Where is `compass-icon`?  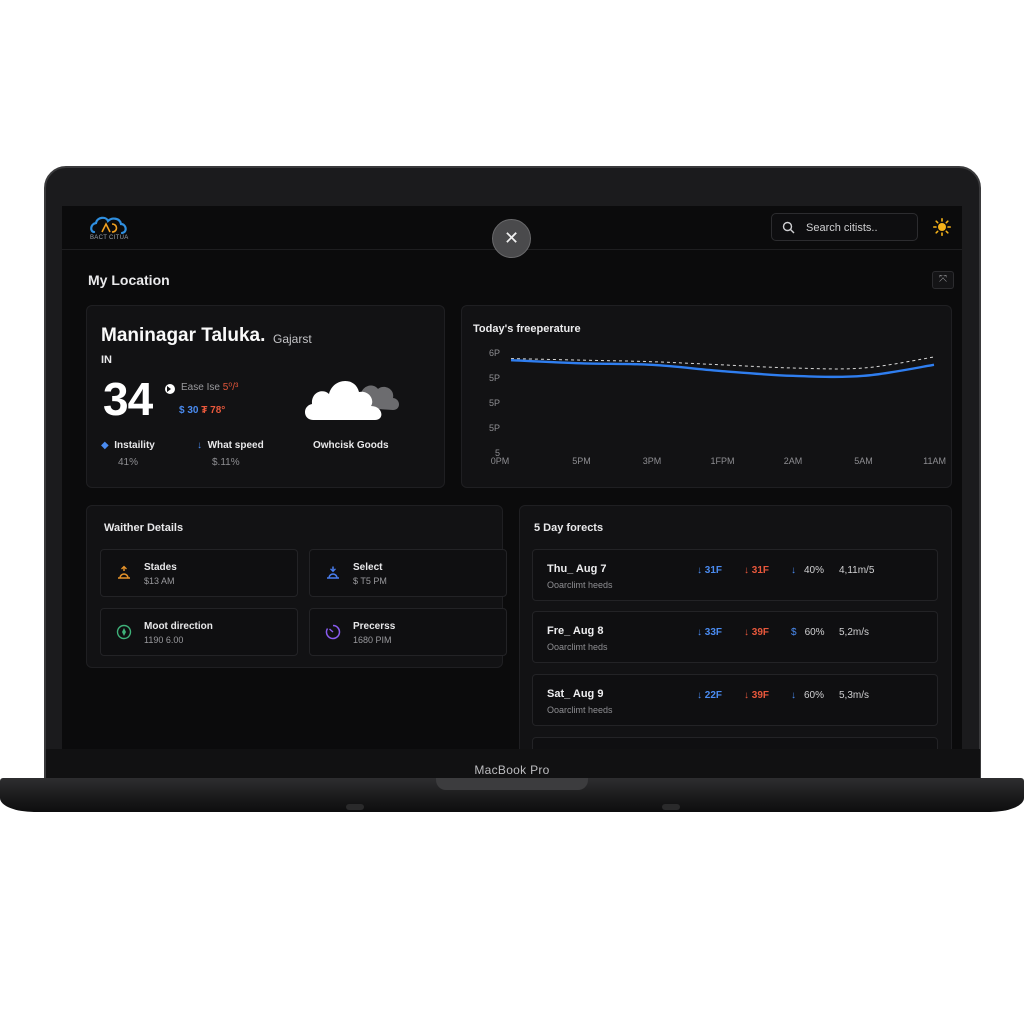
compass-icon is located at coordinates (124, 632).